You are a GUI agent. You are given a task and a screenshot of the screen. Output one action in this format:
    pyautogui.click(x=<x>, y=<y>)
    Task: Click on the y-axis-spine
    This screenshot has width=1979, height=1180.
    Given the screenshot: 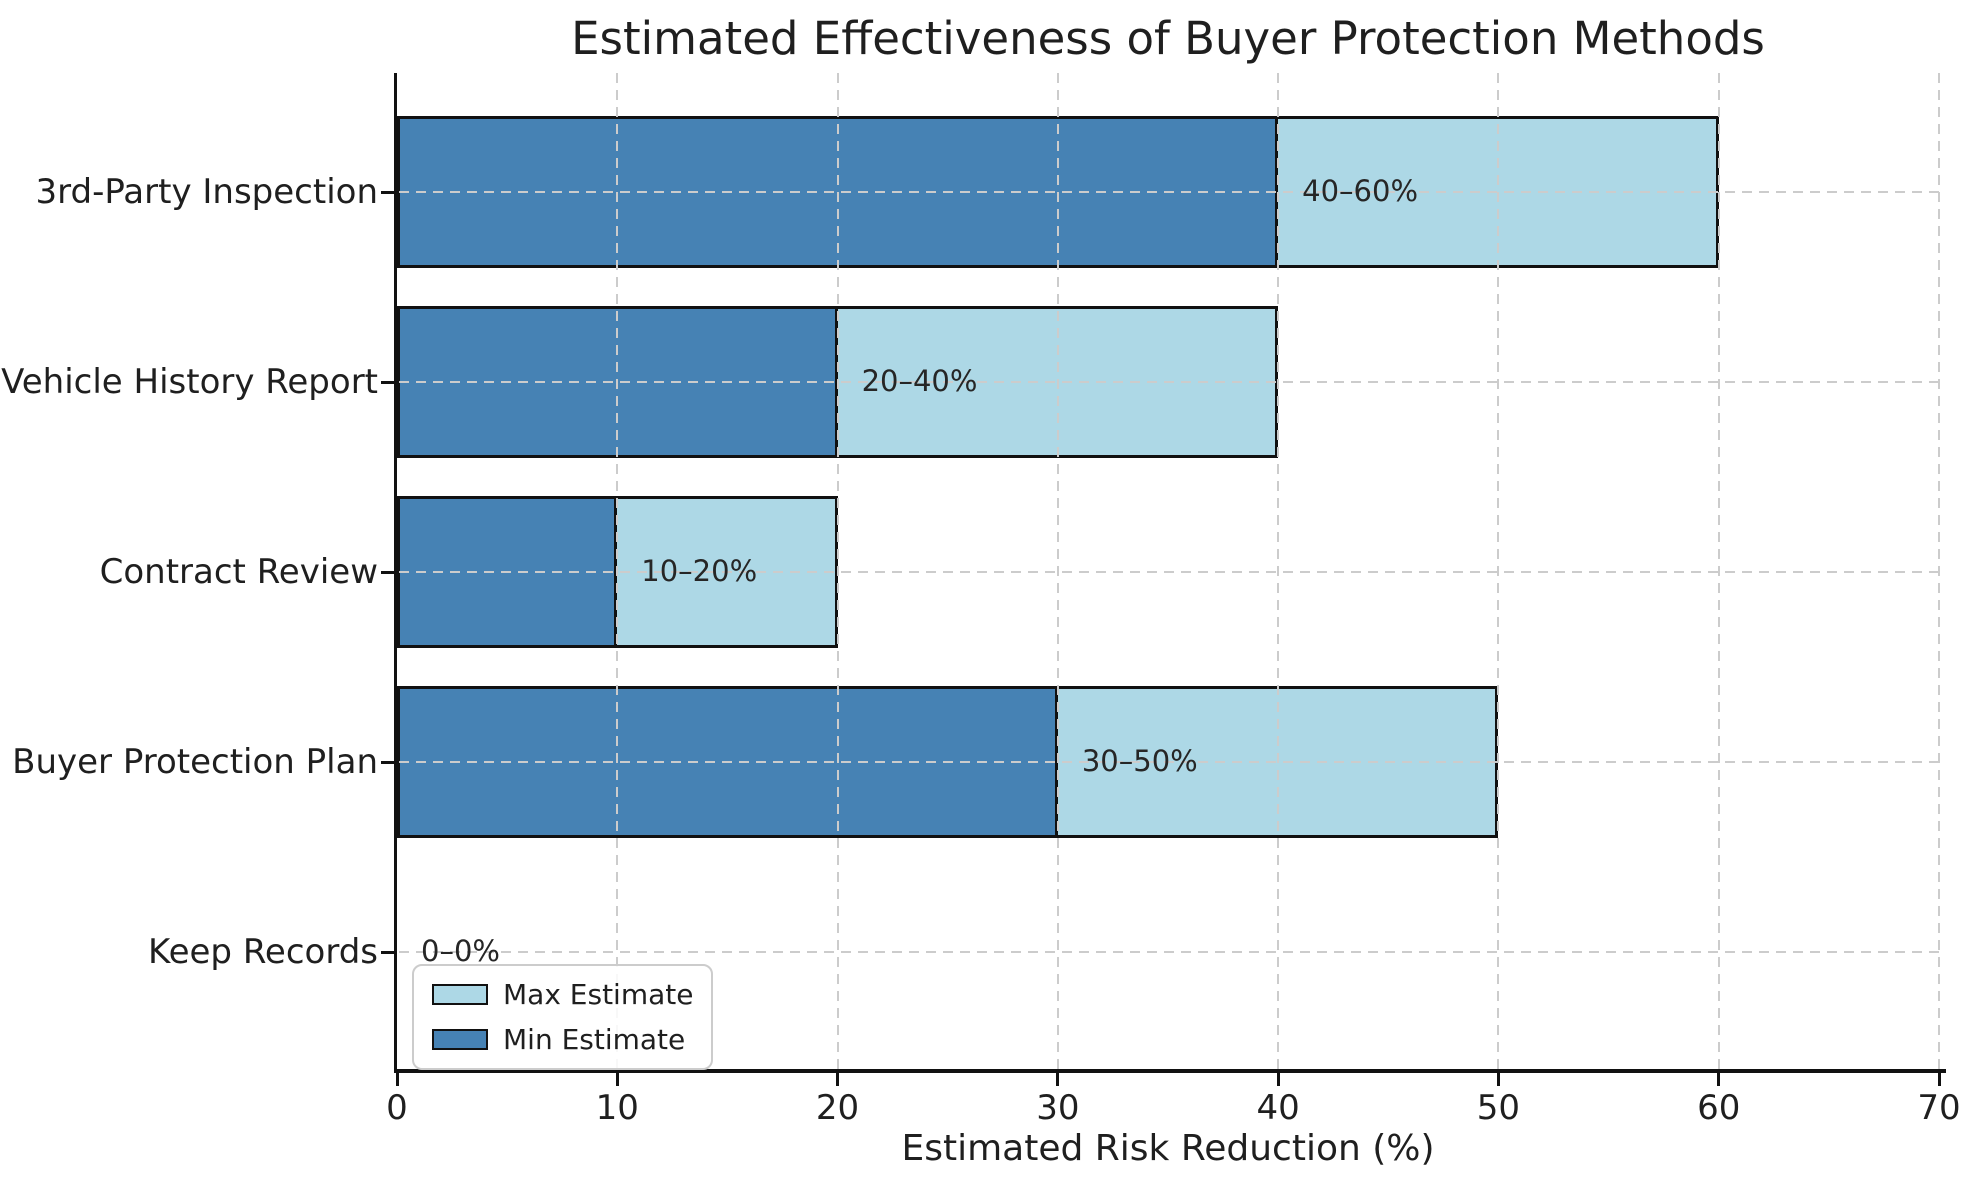 What is the action you would take?
    pyautogui.click(x=395, y=573)
    